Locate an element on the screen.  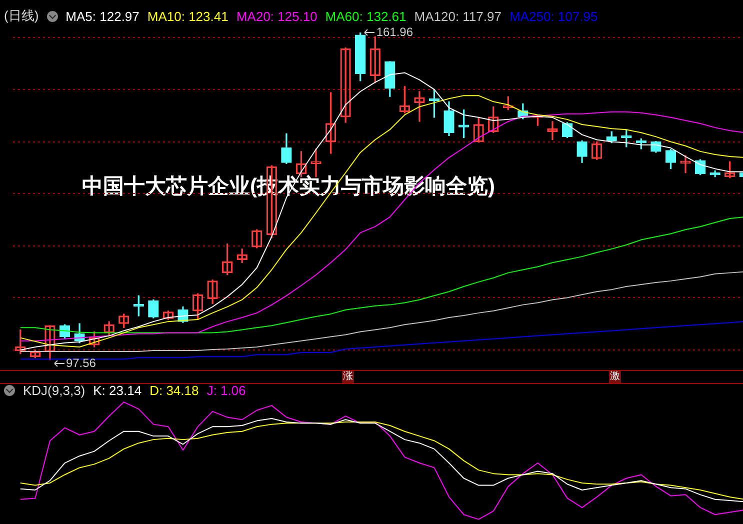
text: 激 is located at coordinates (615, 377).